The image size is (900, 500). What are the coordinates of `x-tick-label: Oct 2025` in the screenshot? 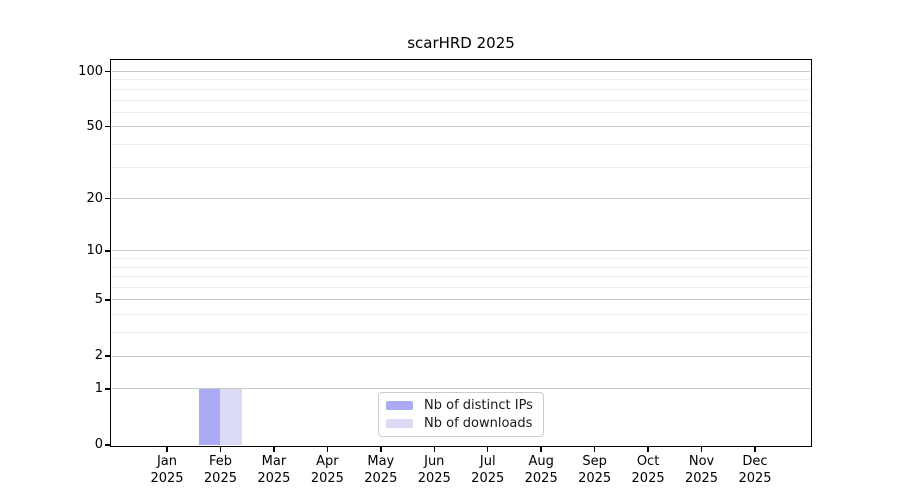 It's located at (648, 470).